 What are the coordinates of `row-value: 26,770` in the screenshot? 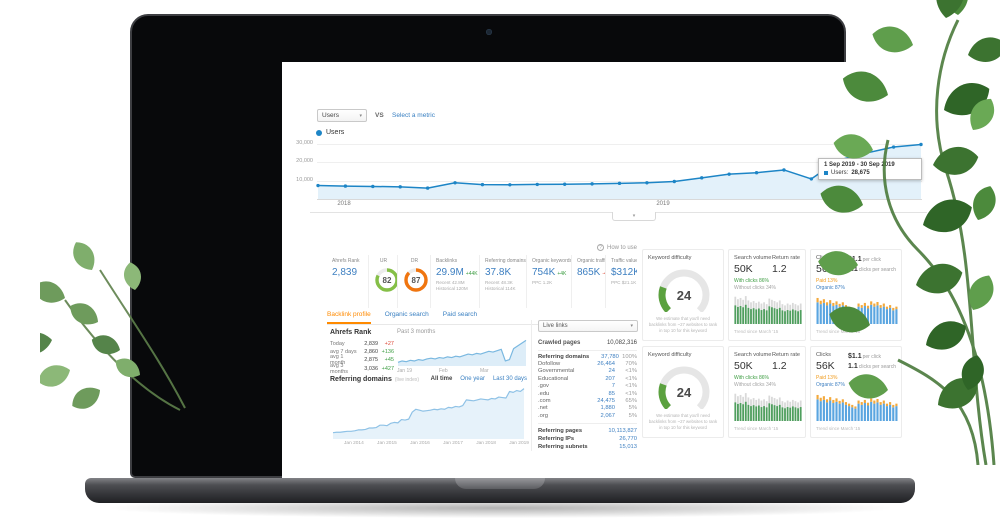 It's located at (628, 438).